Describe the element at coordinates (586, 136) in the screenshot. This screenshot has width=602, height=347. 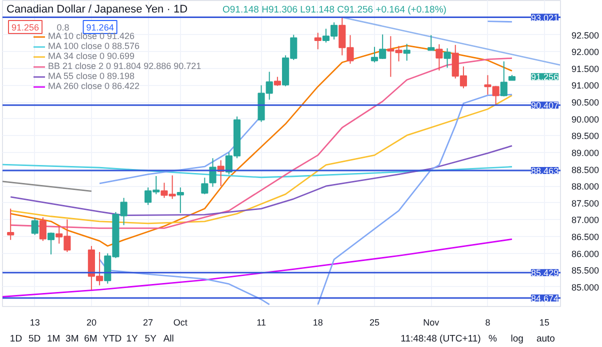
I see `y-tick-label: 89.500` at that location.